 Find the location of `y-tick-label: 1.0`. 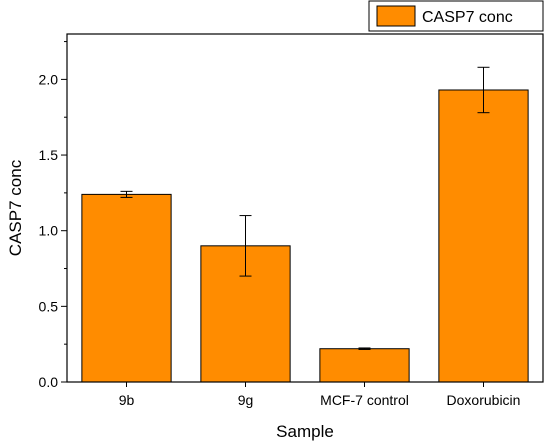

y-tick-label: 1.0 is located at coordinates (49, 231).